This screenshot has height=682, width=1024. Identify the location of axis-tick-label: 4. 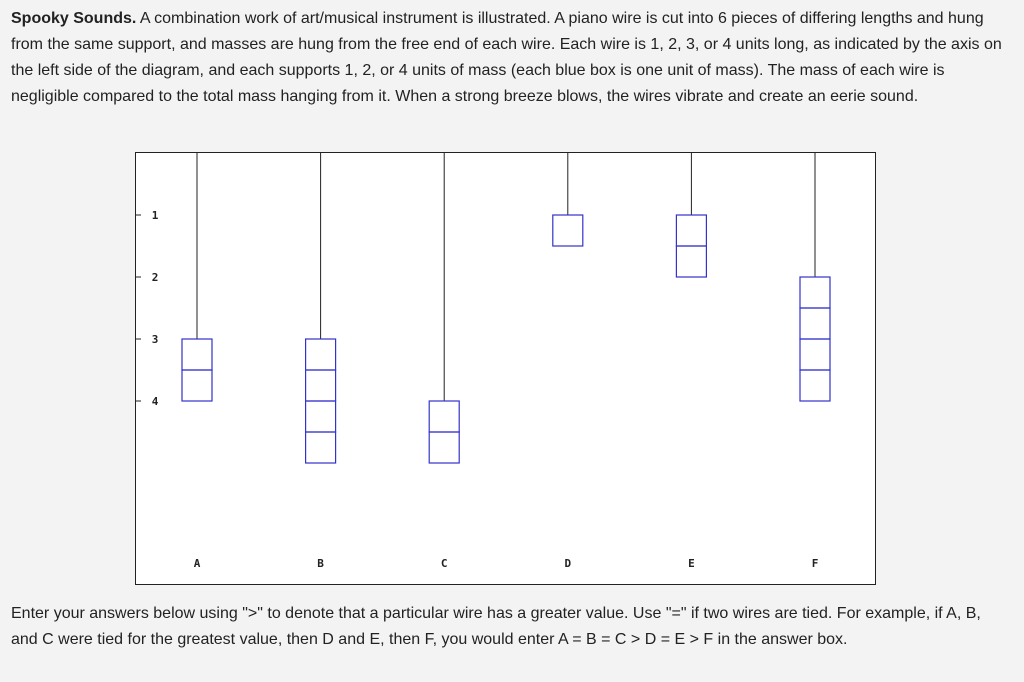
(155, 401).